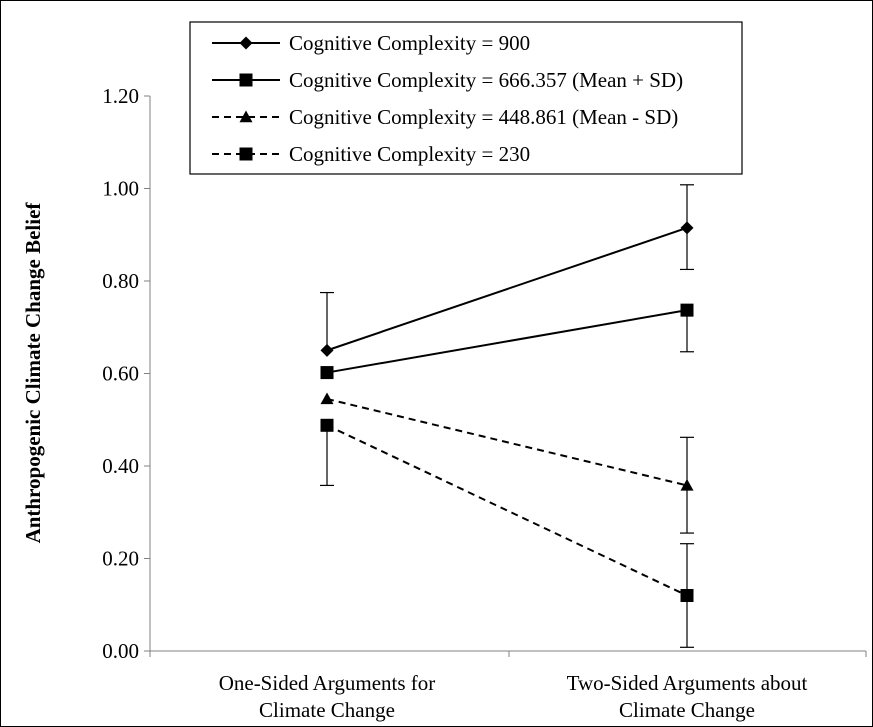 The height and width of the screenshot is (727, 873). I want to click on x-category-label: Two-Sided Arguments about, so click(687, 683).